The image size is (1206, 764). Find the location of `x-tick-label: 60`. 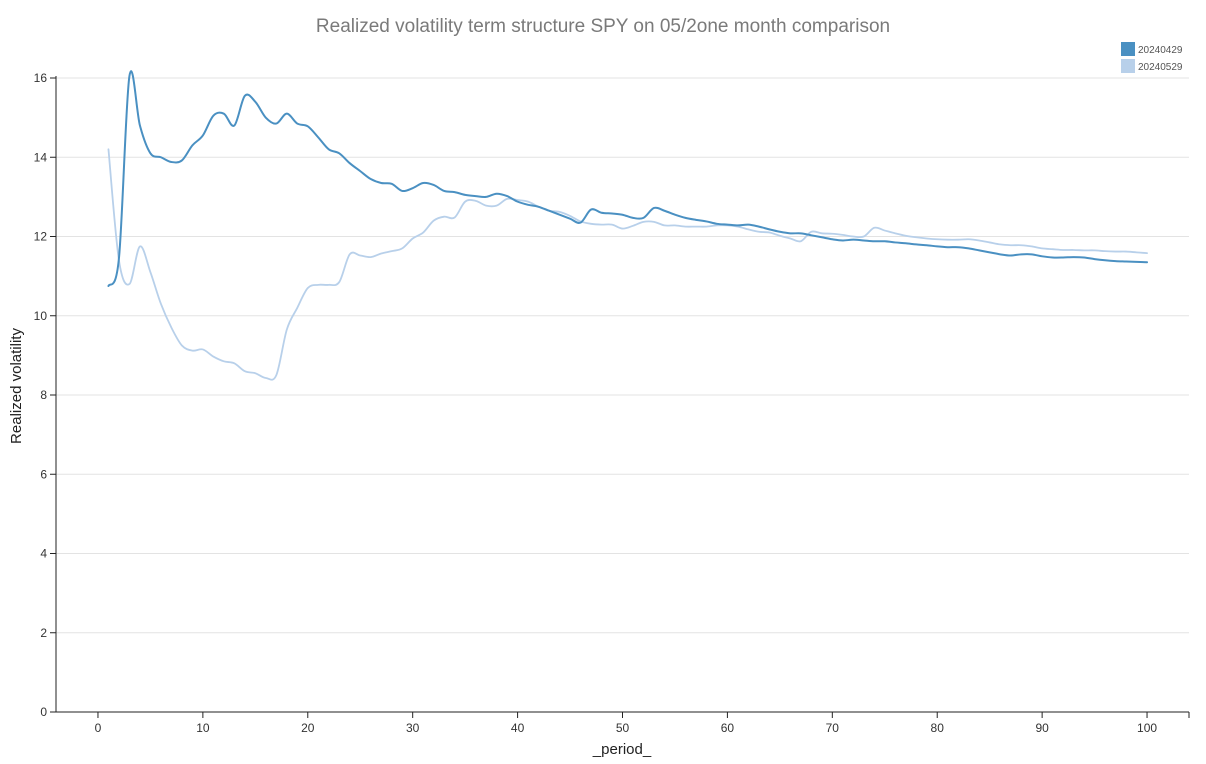

x-tick-label: 60 is located at coordinates (728, 728).